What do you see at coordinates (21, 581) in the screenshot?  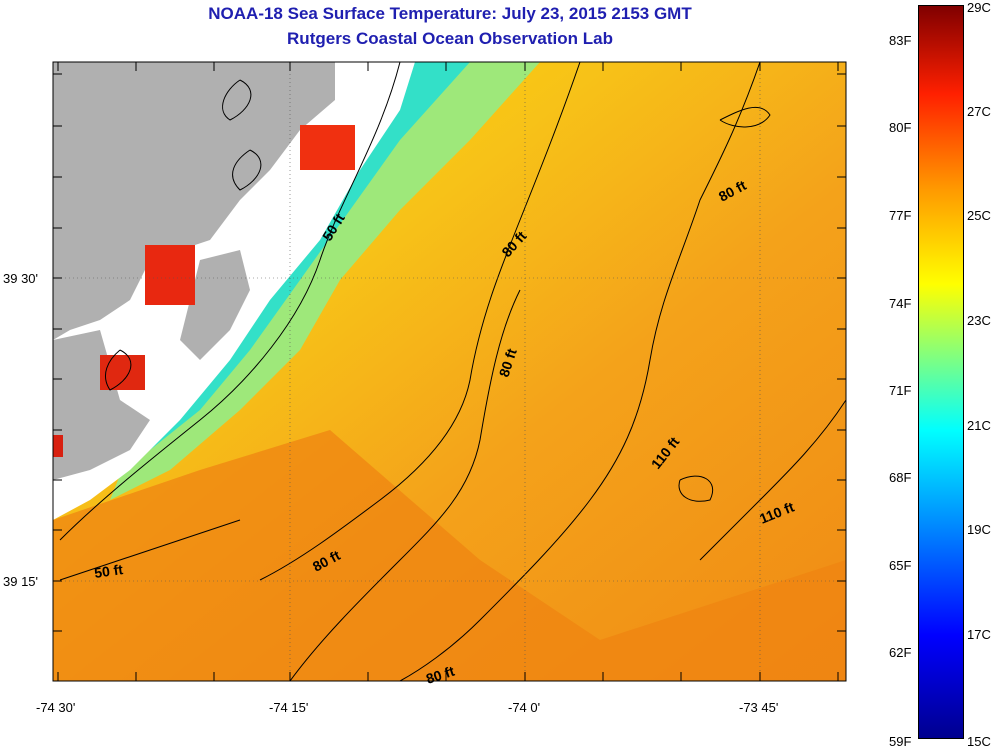 I see `lat-label: 39 15'` at bounding box center [21, 581].